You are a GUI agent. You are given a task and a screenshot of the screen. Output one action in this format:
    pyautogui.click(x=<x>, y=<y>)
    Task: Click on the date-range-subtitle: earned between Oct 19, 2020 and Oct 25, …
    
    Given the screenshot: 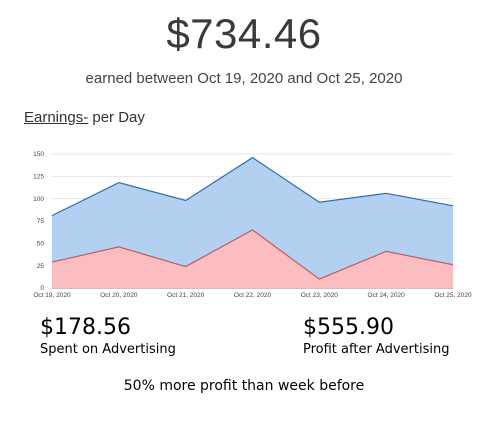 What is the action you would take?
    pyautogui.click(x=244, y=78)
    